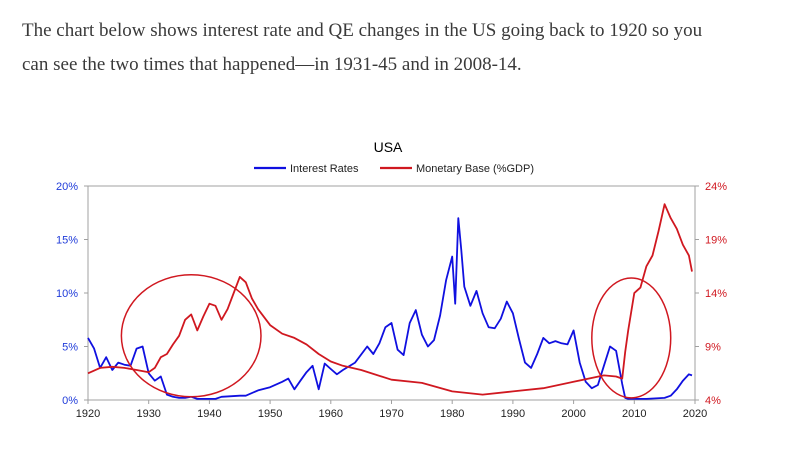  I want to click on x-tick-label: 1920, so click(88, 414).